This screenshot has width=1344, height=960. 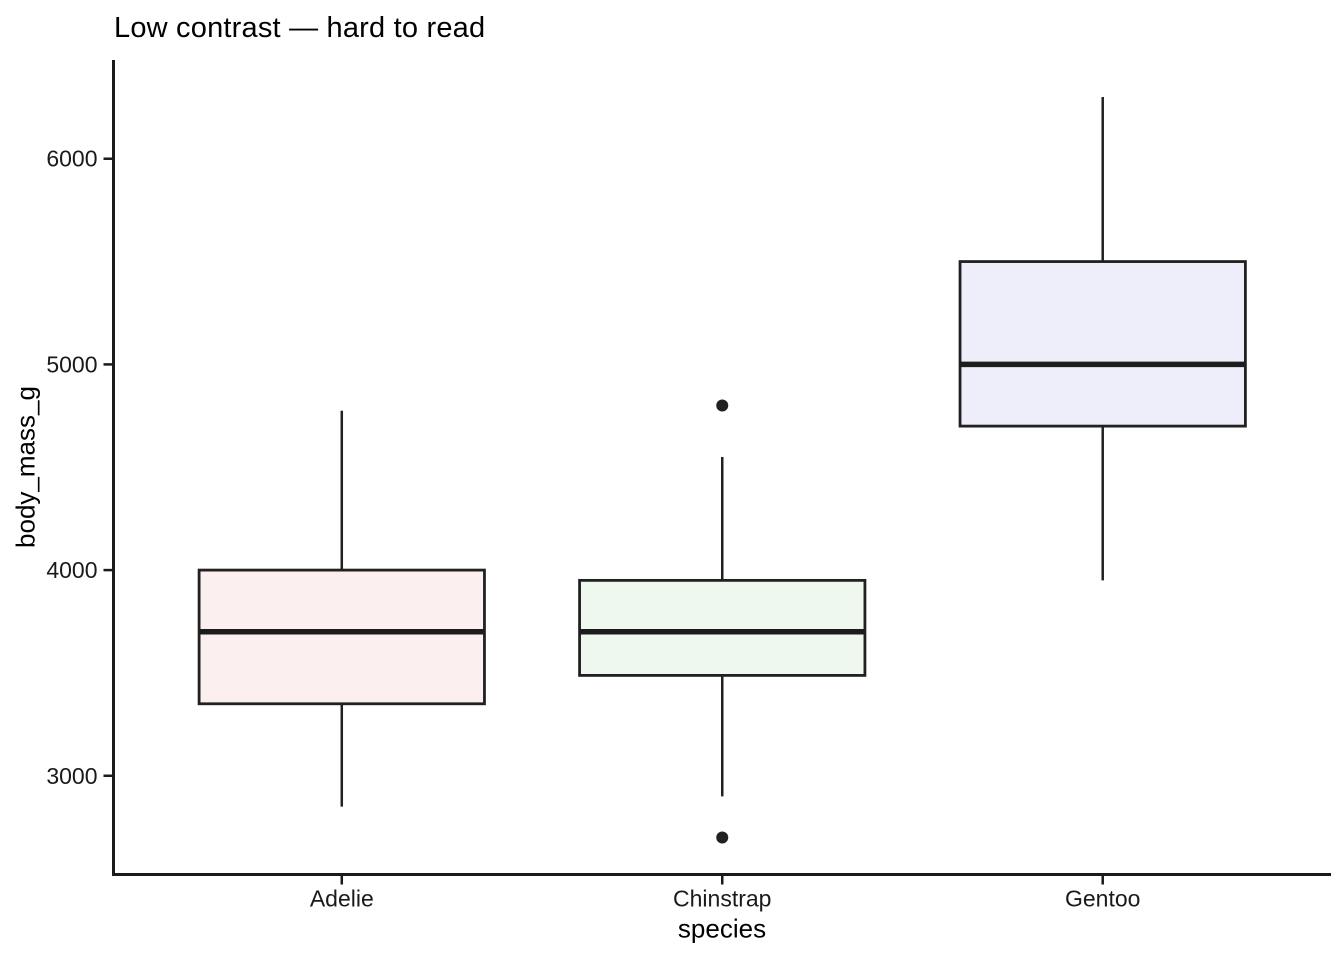 What do you see at coordinates (722, 627) in the screenshot?
I see `box-chinstrap` at bounding box center [722, 627].